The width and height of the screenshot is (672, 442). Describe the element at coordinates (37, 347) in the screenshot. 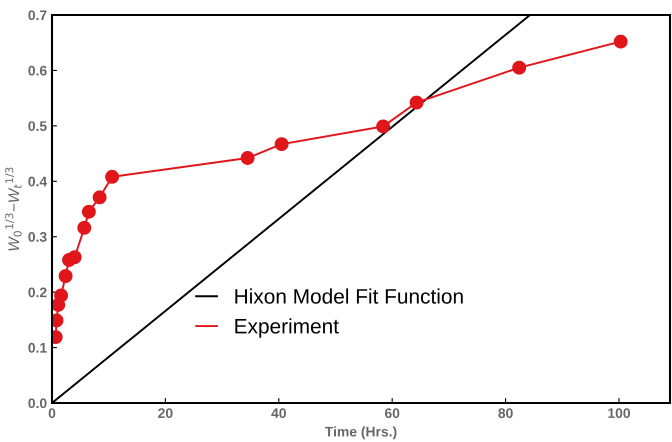

I see `y-tick-label: 0.1` at that location.